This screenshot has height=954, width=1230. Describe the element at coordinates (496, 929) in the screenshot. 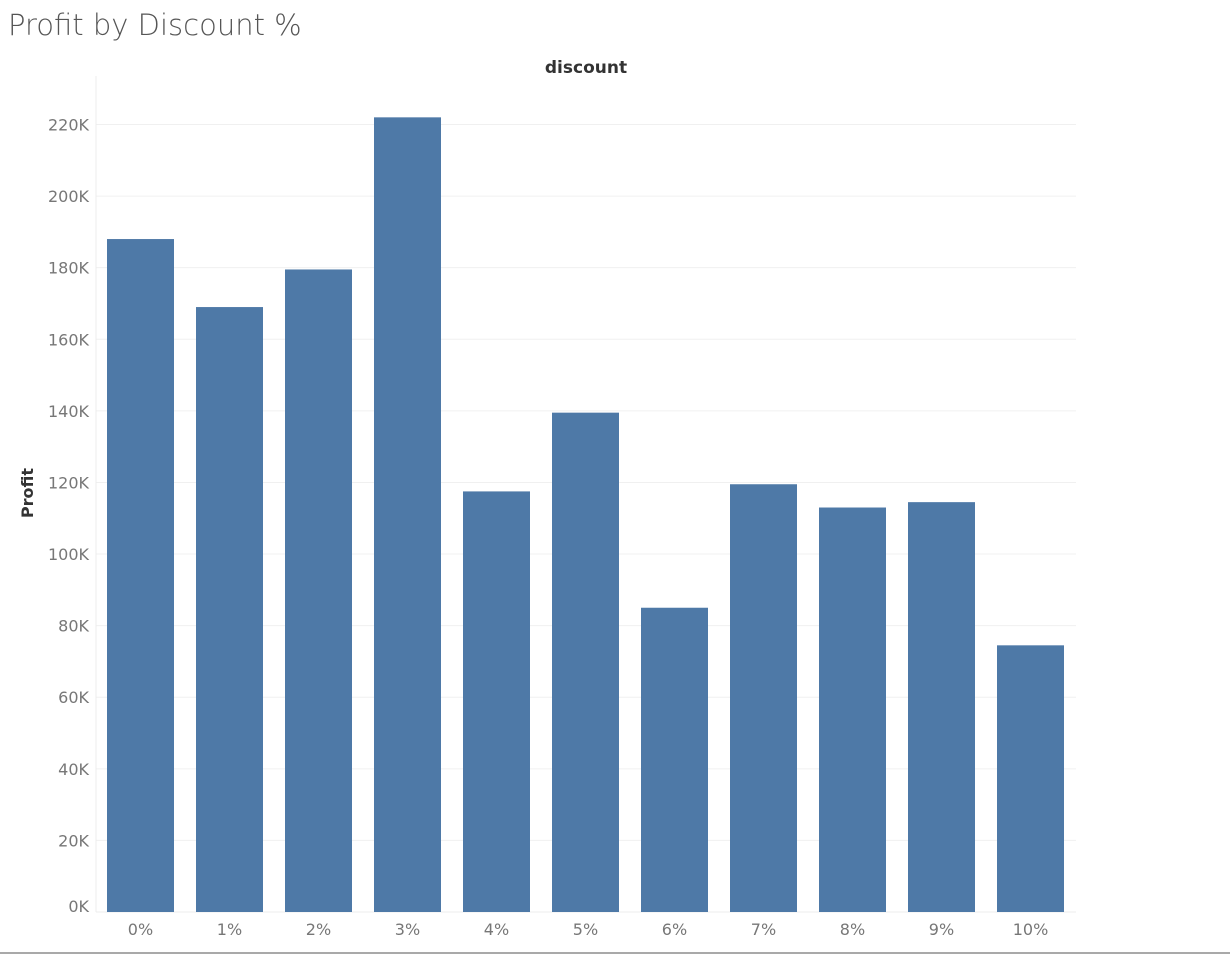

I see `x-tick-label: 4%` at that location.